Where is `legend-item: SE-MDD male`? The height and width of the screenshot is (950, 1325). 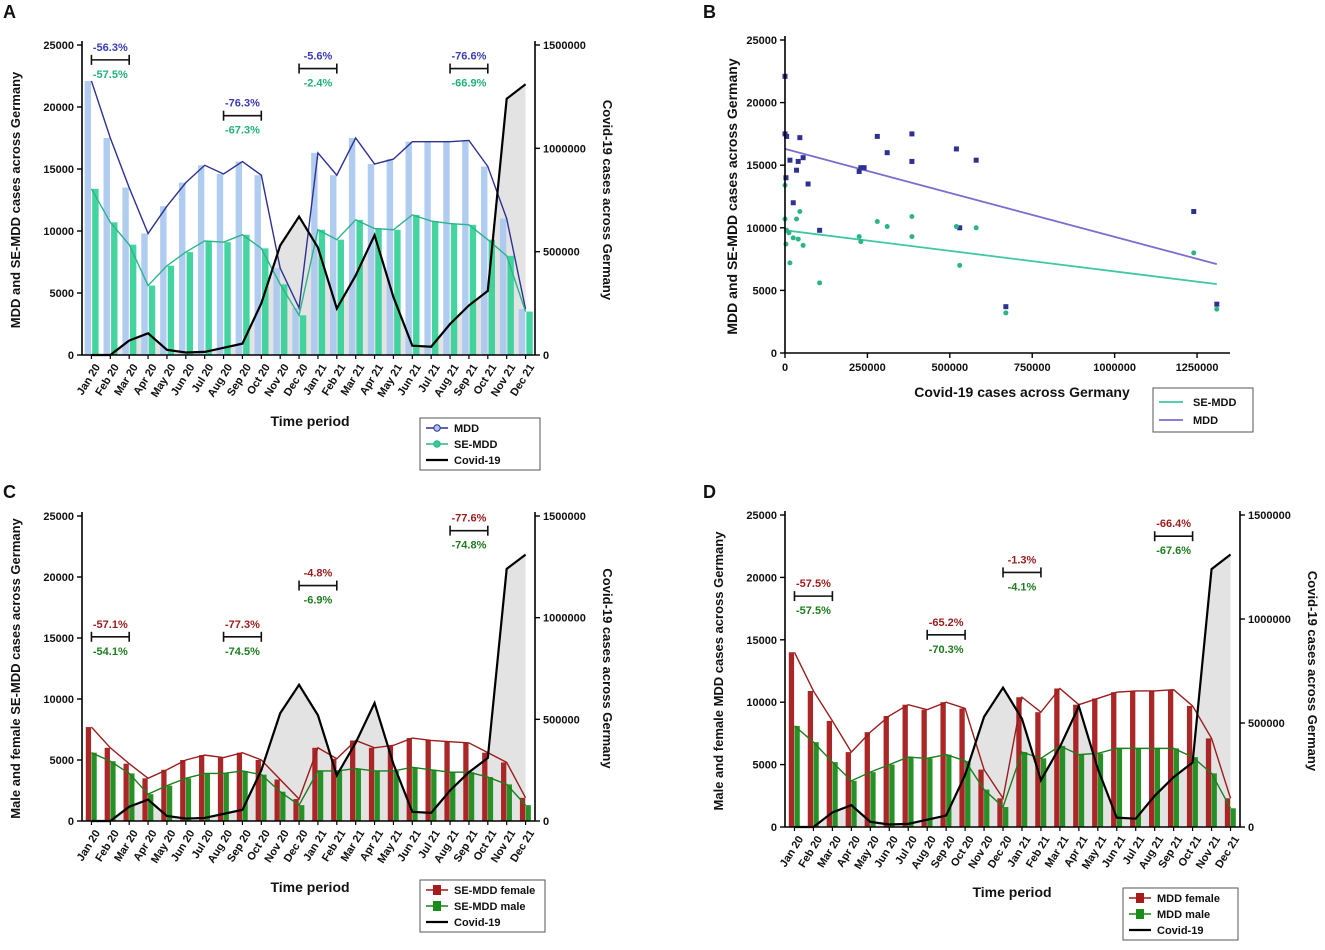 legend-item: SE-MDD male is located at coordinates (476, 907).